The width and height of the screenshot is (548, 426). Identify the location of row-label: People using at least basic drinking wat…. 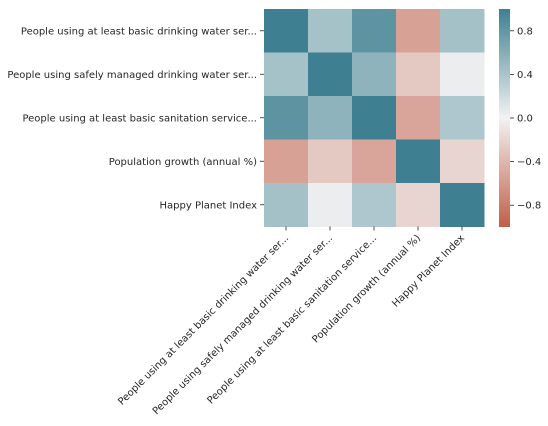
(139, 31).